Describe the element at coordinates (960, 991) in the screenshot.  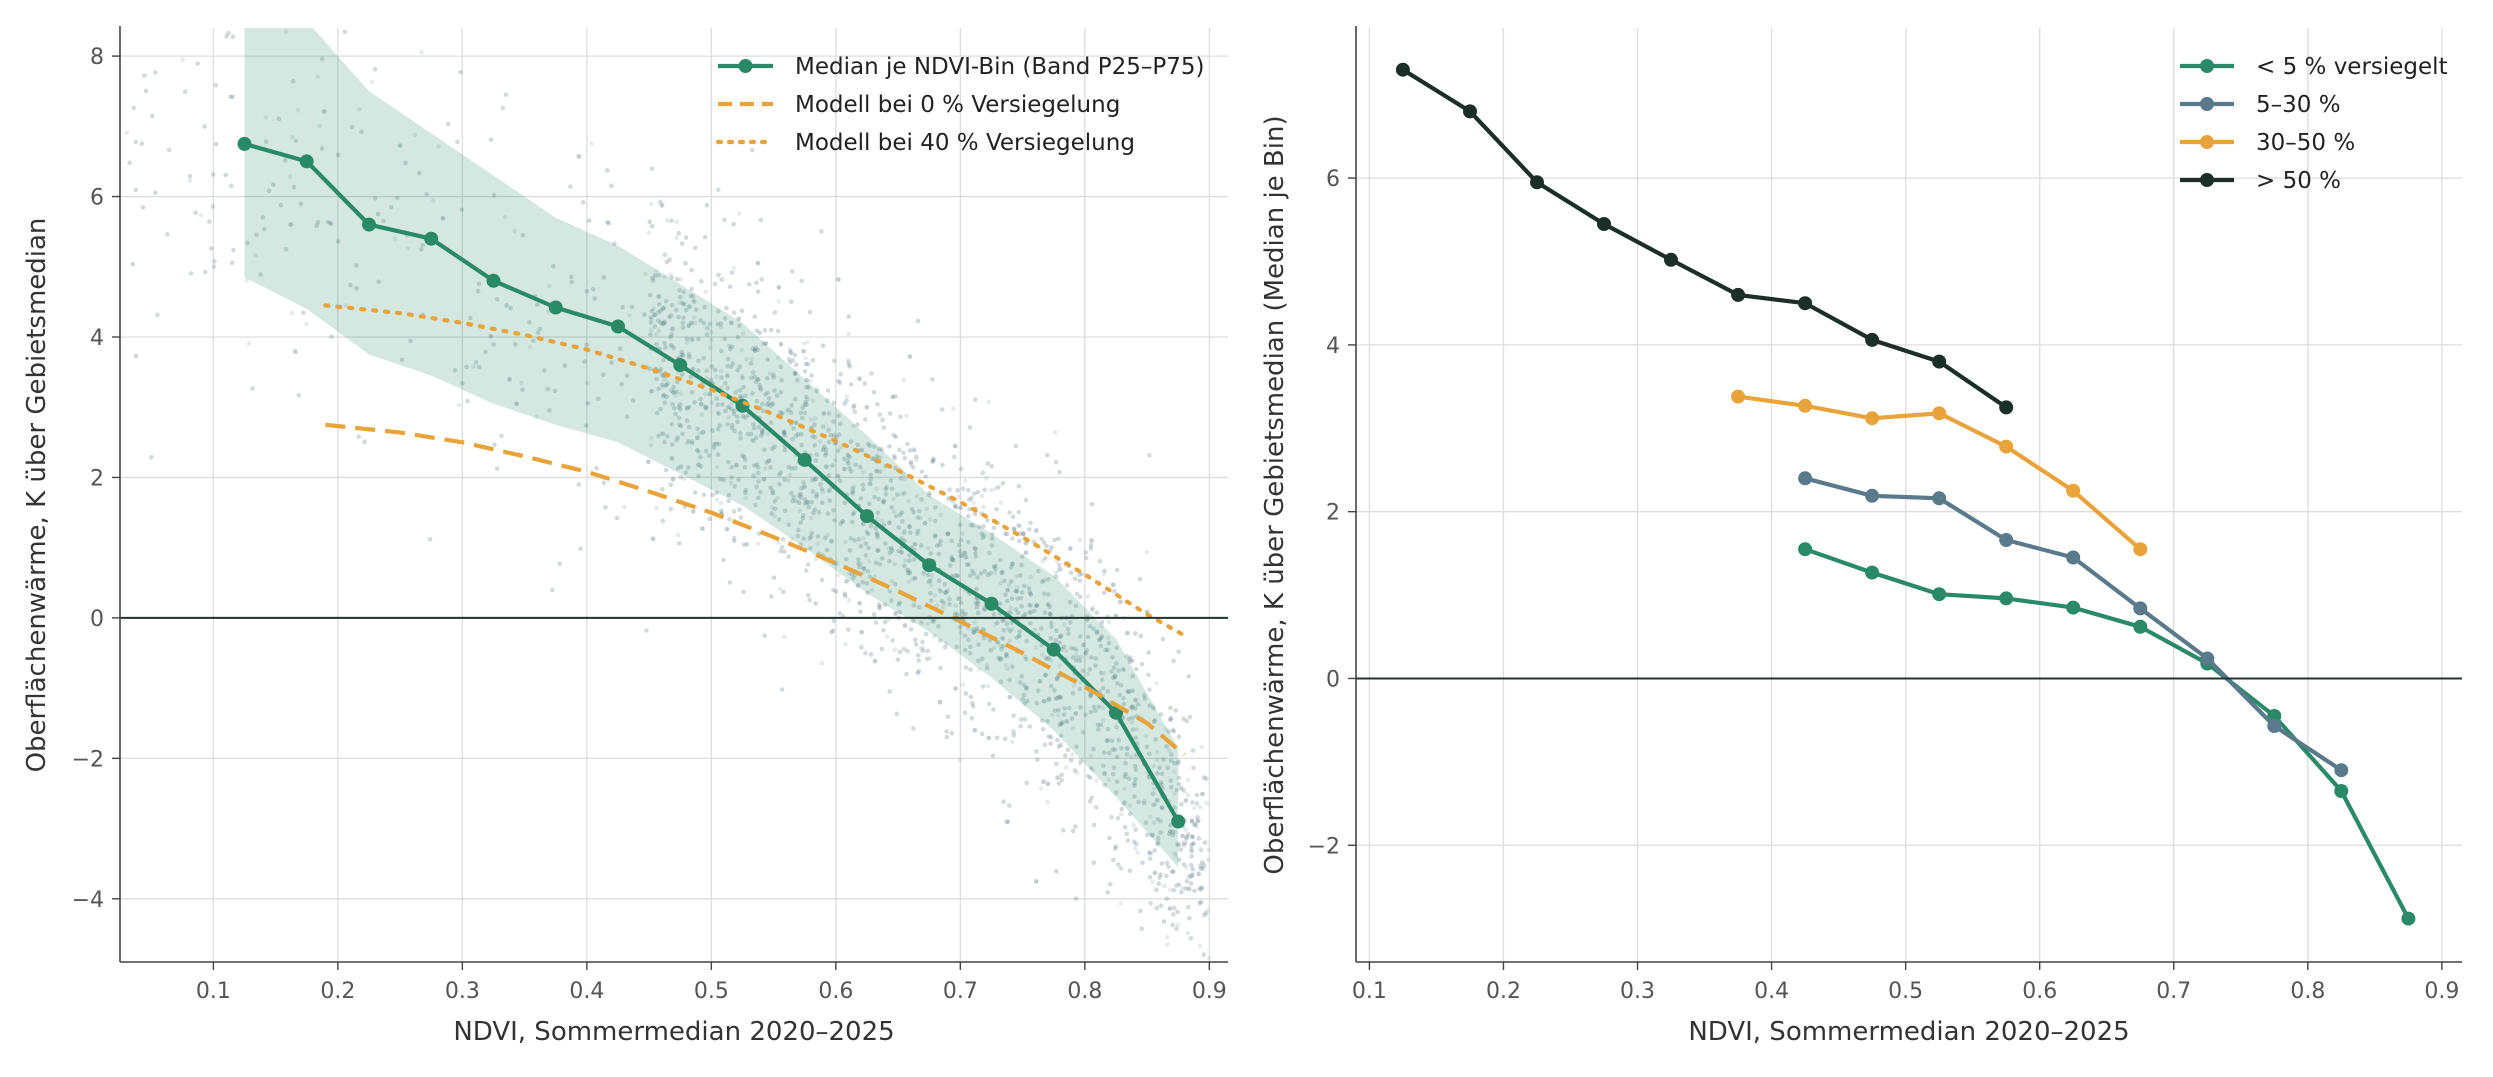
I see `x-tick-label: 0.7` at that location.